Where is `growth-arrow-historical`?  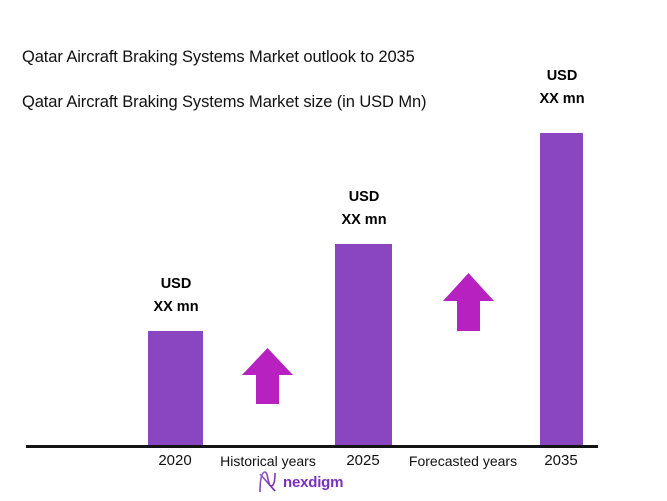 growth-arrow-historical is located at coordinates (267, 376).